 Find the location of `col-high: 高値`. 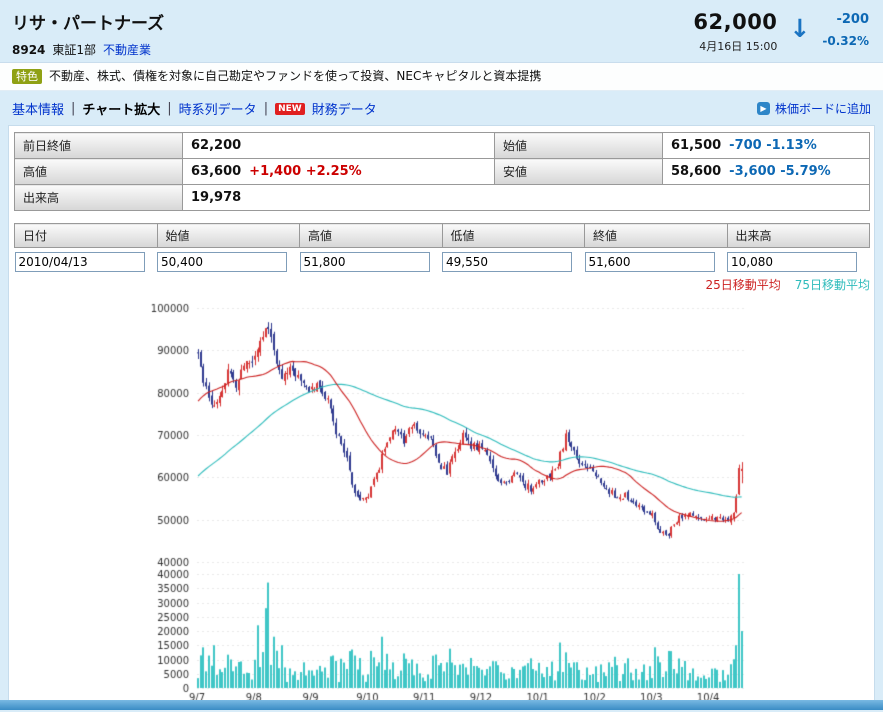

col-high: 高値 is located at coordinates (371, 235).